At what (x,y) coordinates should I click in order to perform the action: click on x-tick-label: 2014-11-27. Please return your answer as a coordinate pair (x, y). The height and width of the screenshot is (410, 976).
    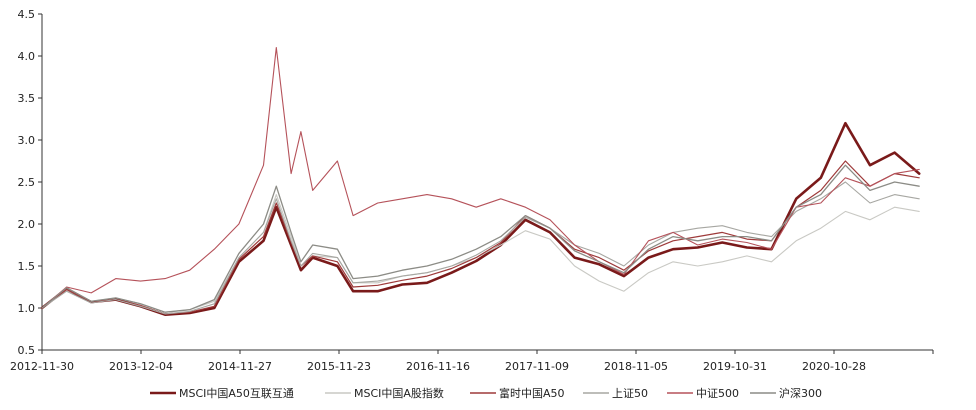
    Looking at the image, I should click on (240, 366).